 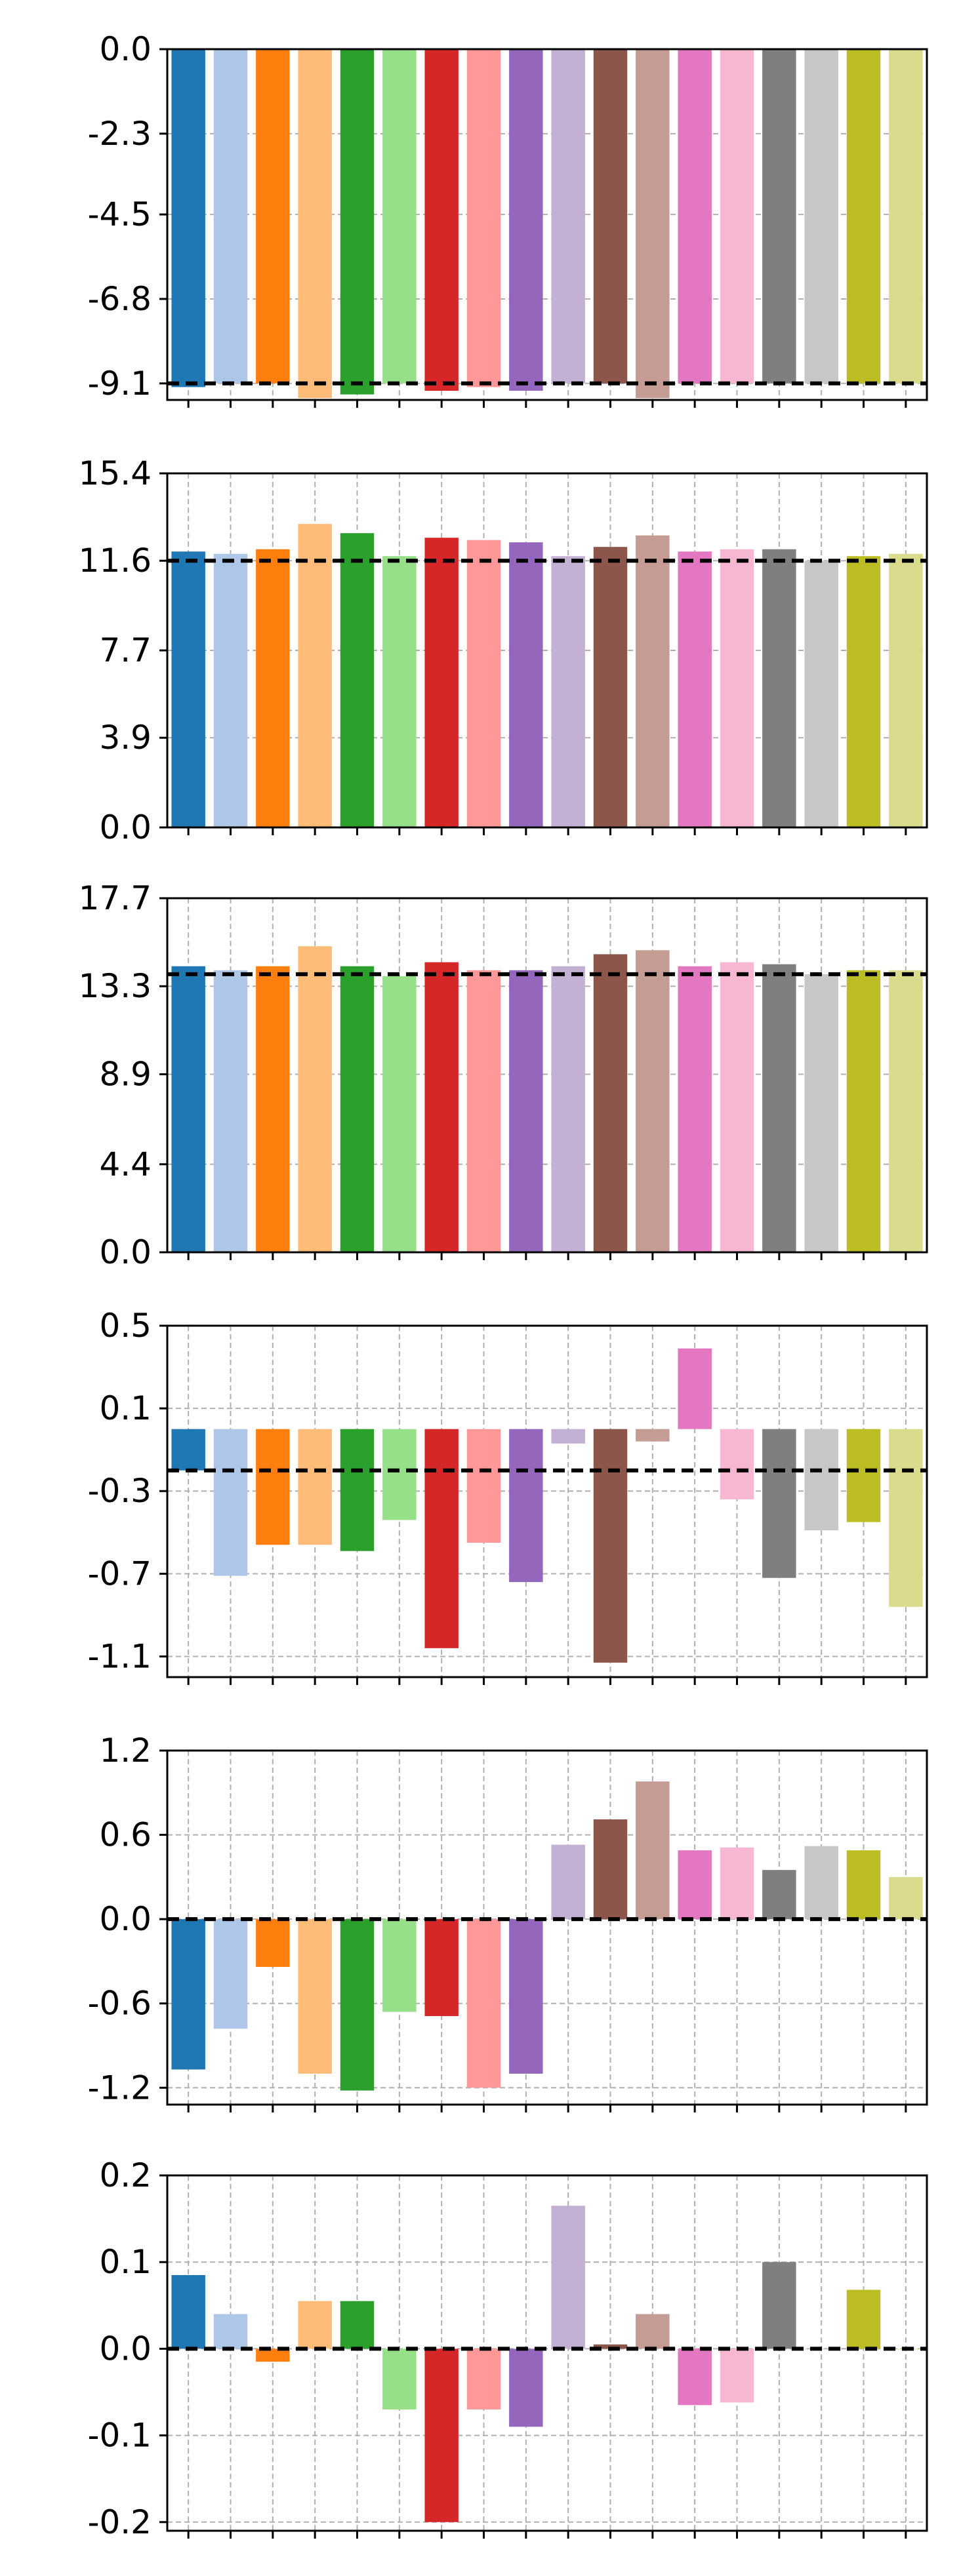 I want to click on y-tick-label: 15.4, so click(x=115, y=473).